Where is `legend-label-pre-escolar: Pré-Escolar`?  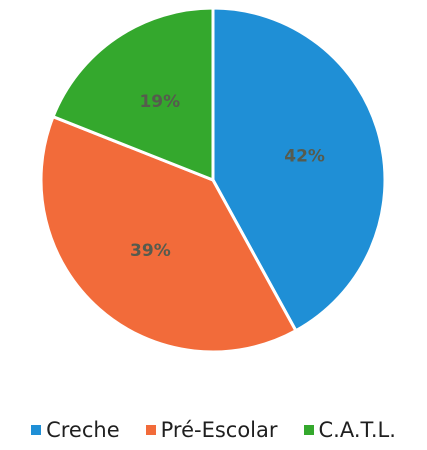 legend-label-pre-escolar: Pré-Escolar is located at coordinates (219, 430).